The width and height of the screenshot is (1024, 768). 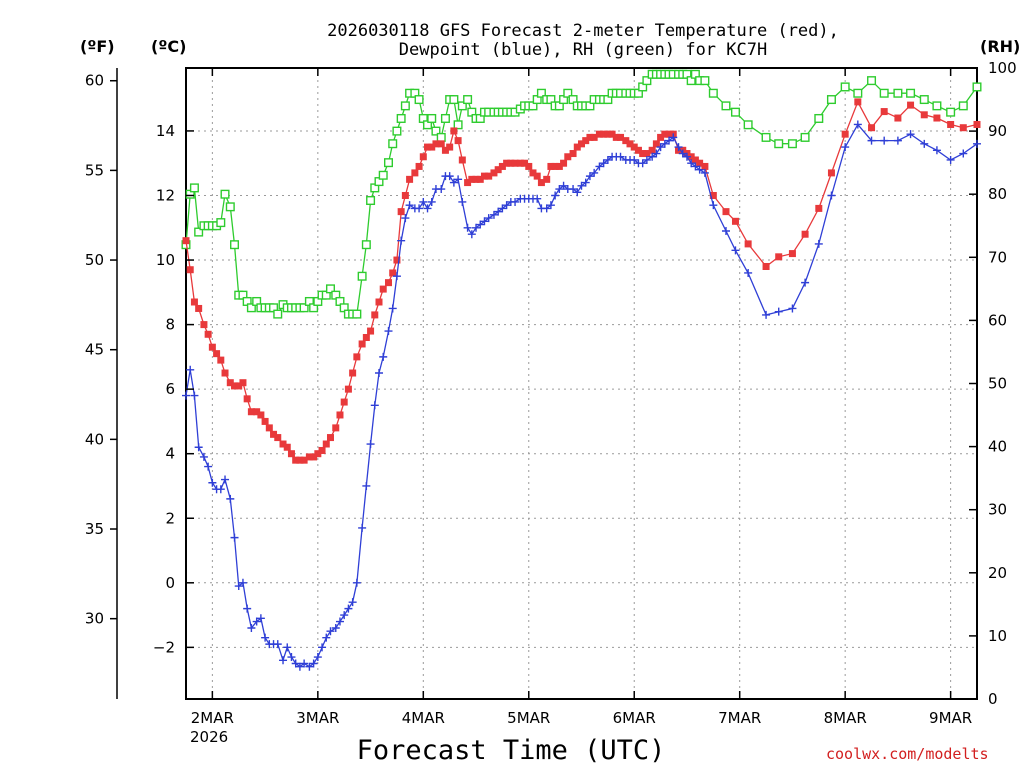 What do you see at coordinates (997, 510) in the screenshot?
I see `rh-tick-label: 30` at bounding box center [997, 510].